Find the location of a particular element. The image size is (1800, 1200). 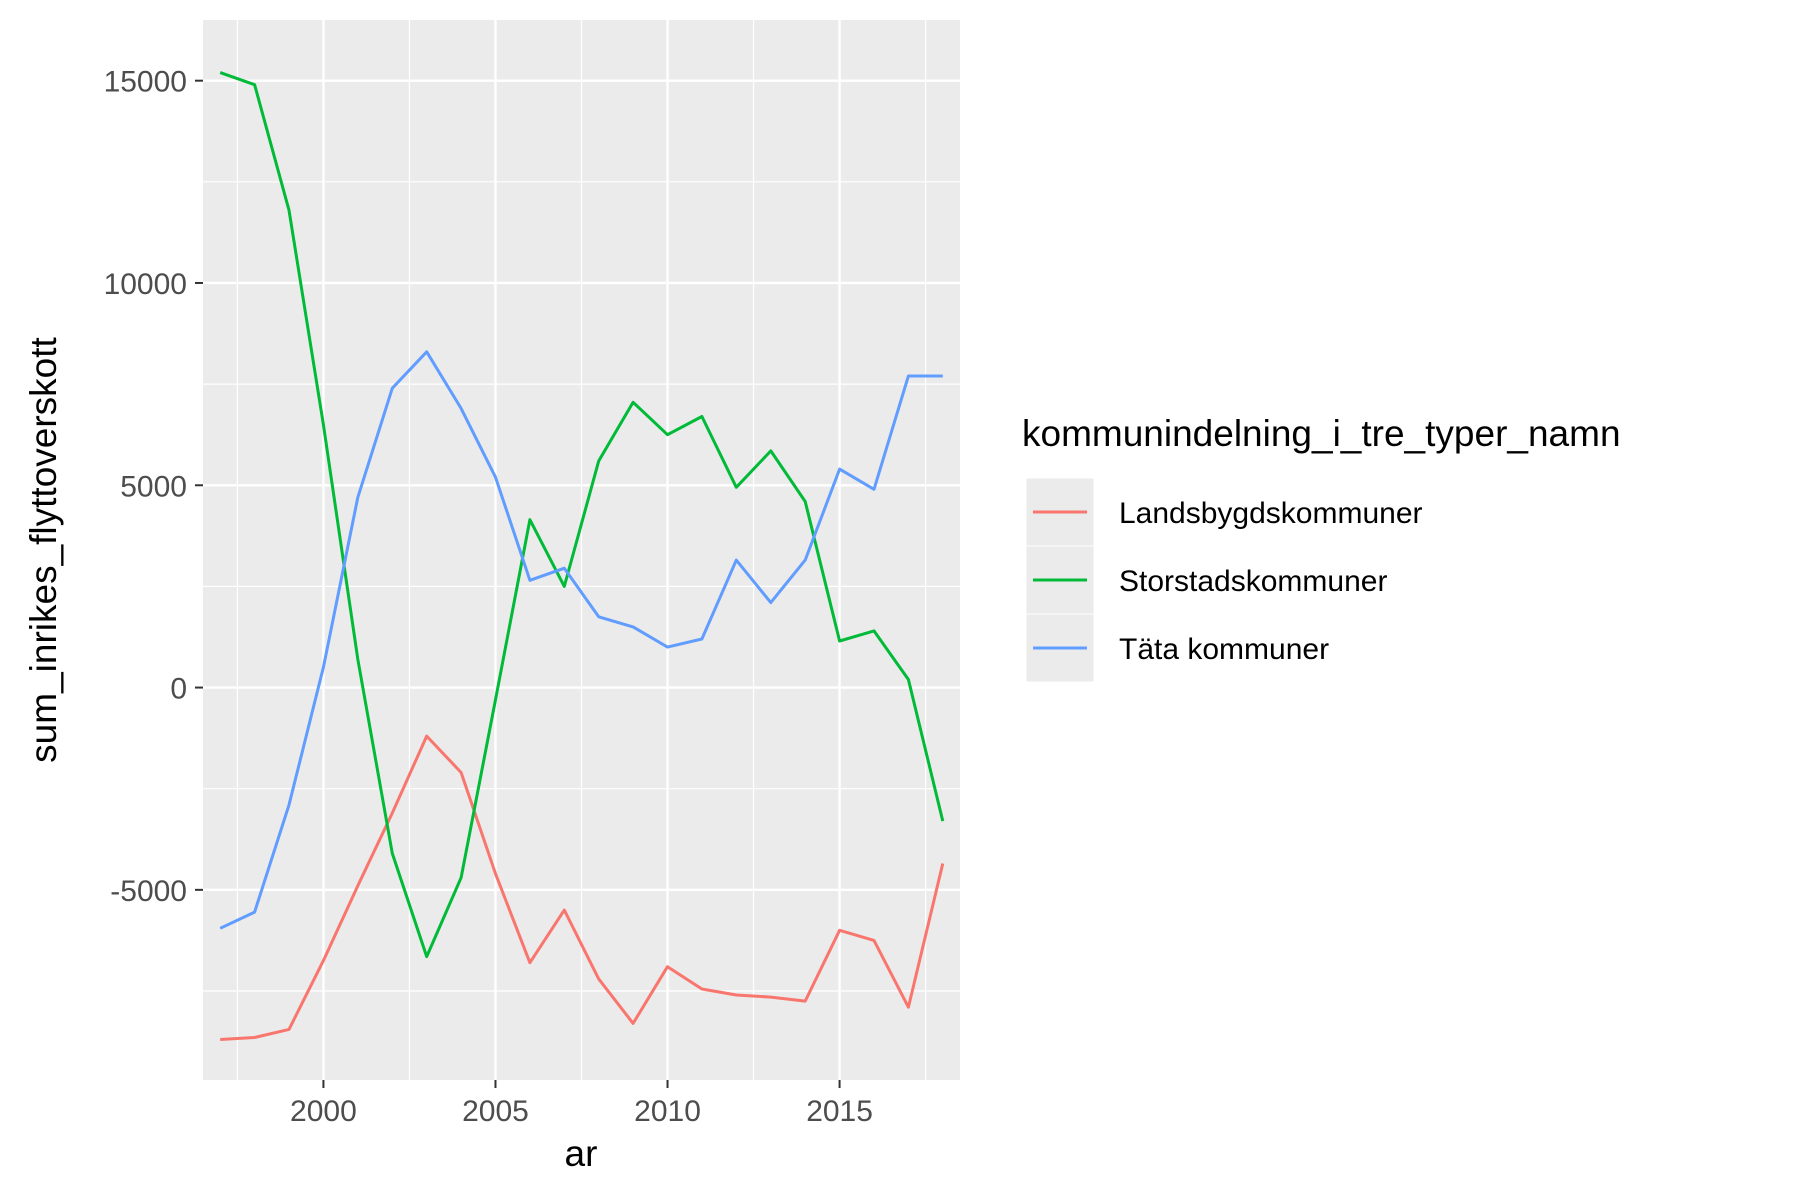

legend-title: kommunindelning_i_tre_typer_namn is located at coordinates (1321, 433).